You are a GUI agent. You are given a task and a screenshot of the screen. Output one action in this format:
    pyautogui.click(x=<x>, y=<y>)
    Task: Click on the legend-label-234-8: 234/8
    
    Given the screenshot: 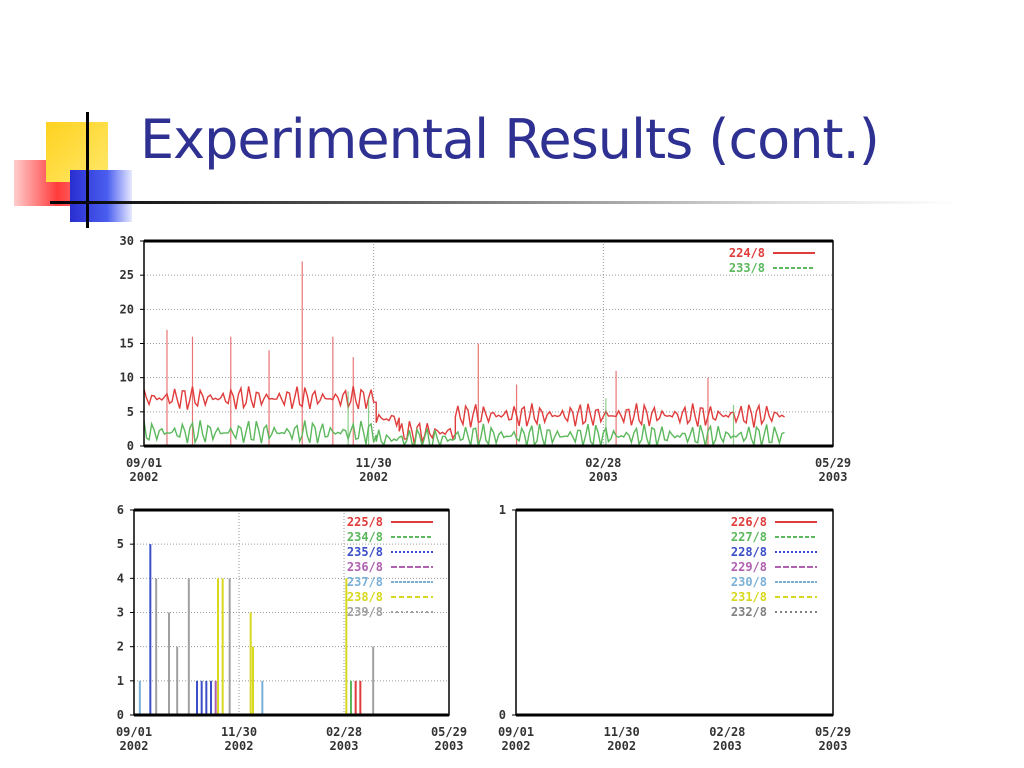 What is the action you would take?
    pyautogui.click(x=365, y=537)
    